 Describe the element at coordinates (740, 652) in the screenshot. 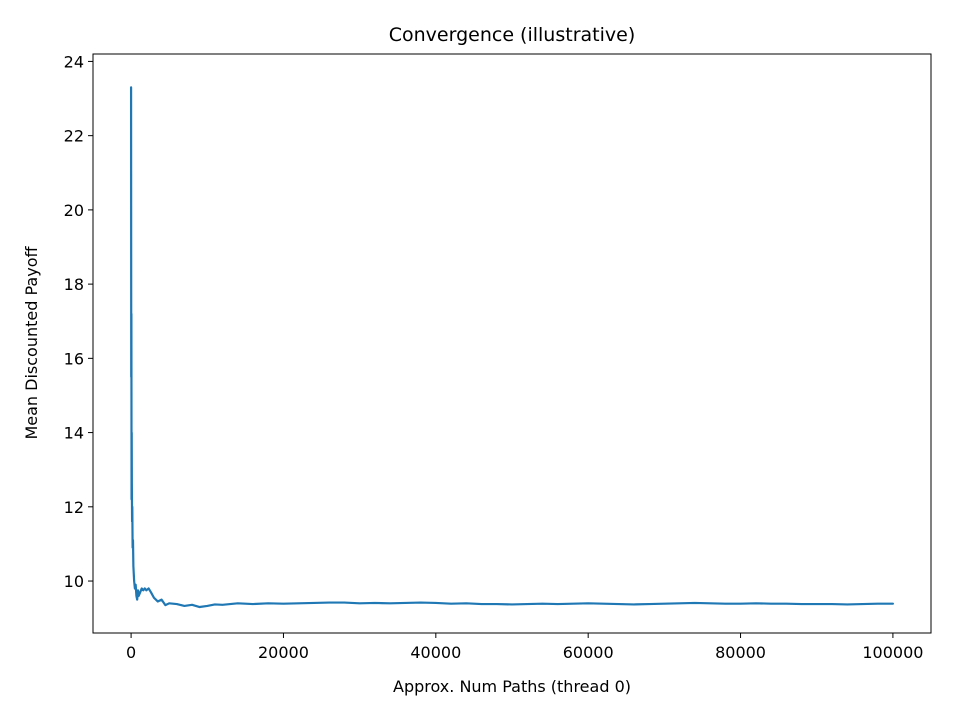

I see `x-tick-label: 80000` at that location.